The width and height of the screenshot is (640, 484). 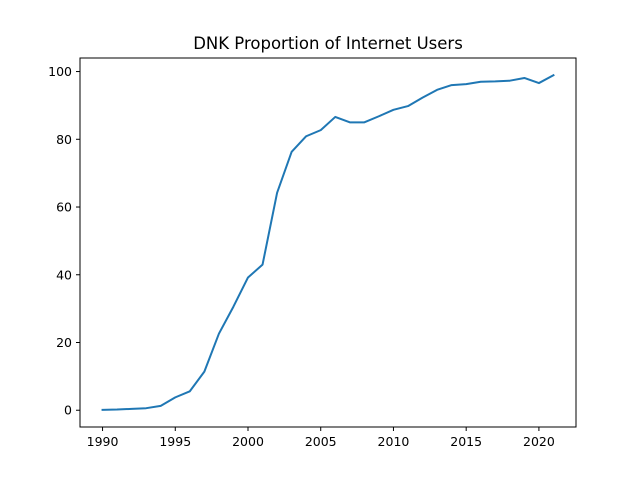 I want to click on x-tick-label: 1990, so click(x=103, y=441).